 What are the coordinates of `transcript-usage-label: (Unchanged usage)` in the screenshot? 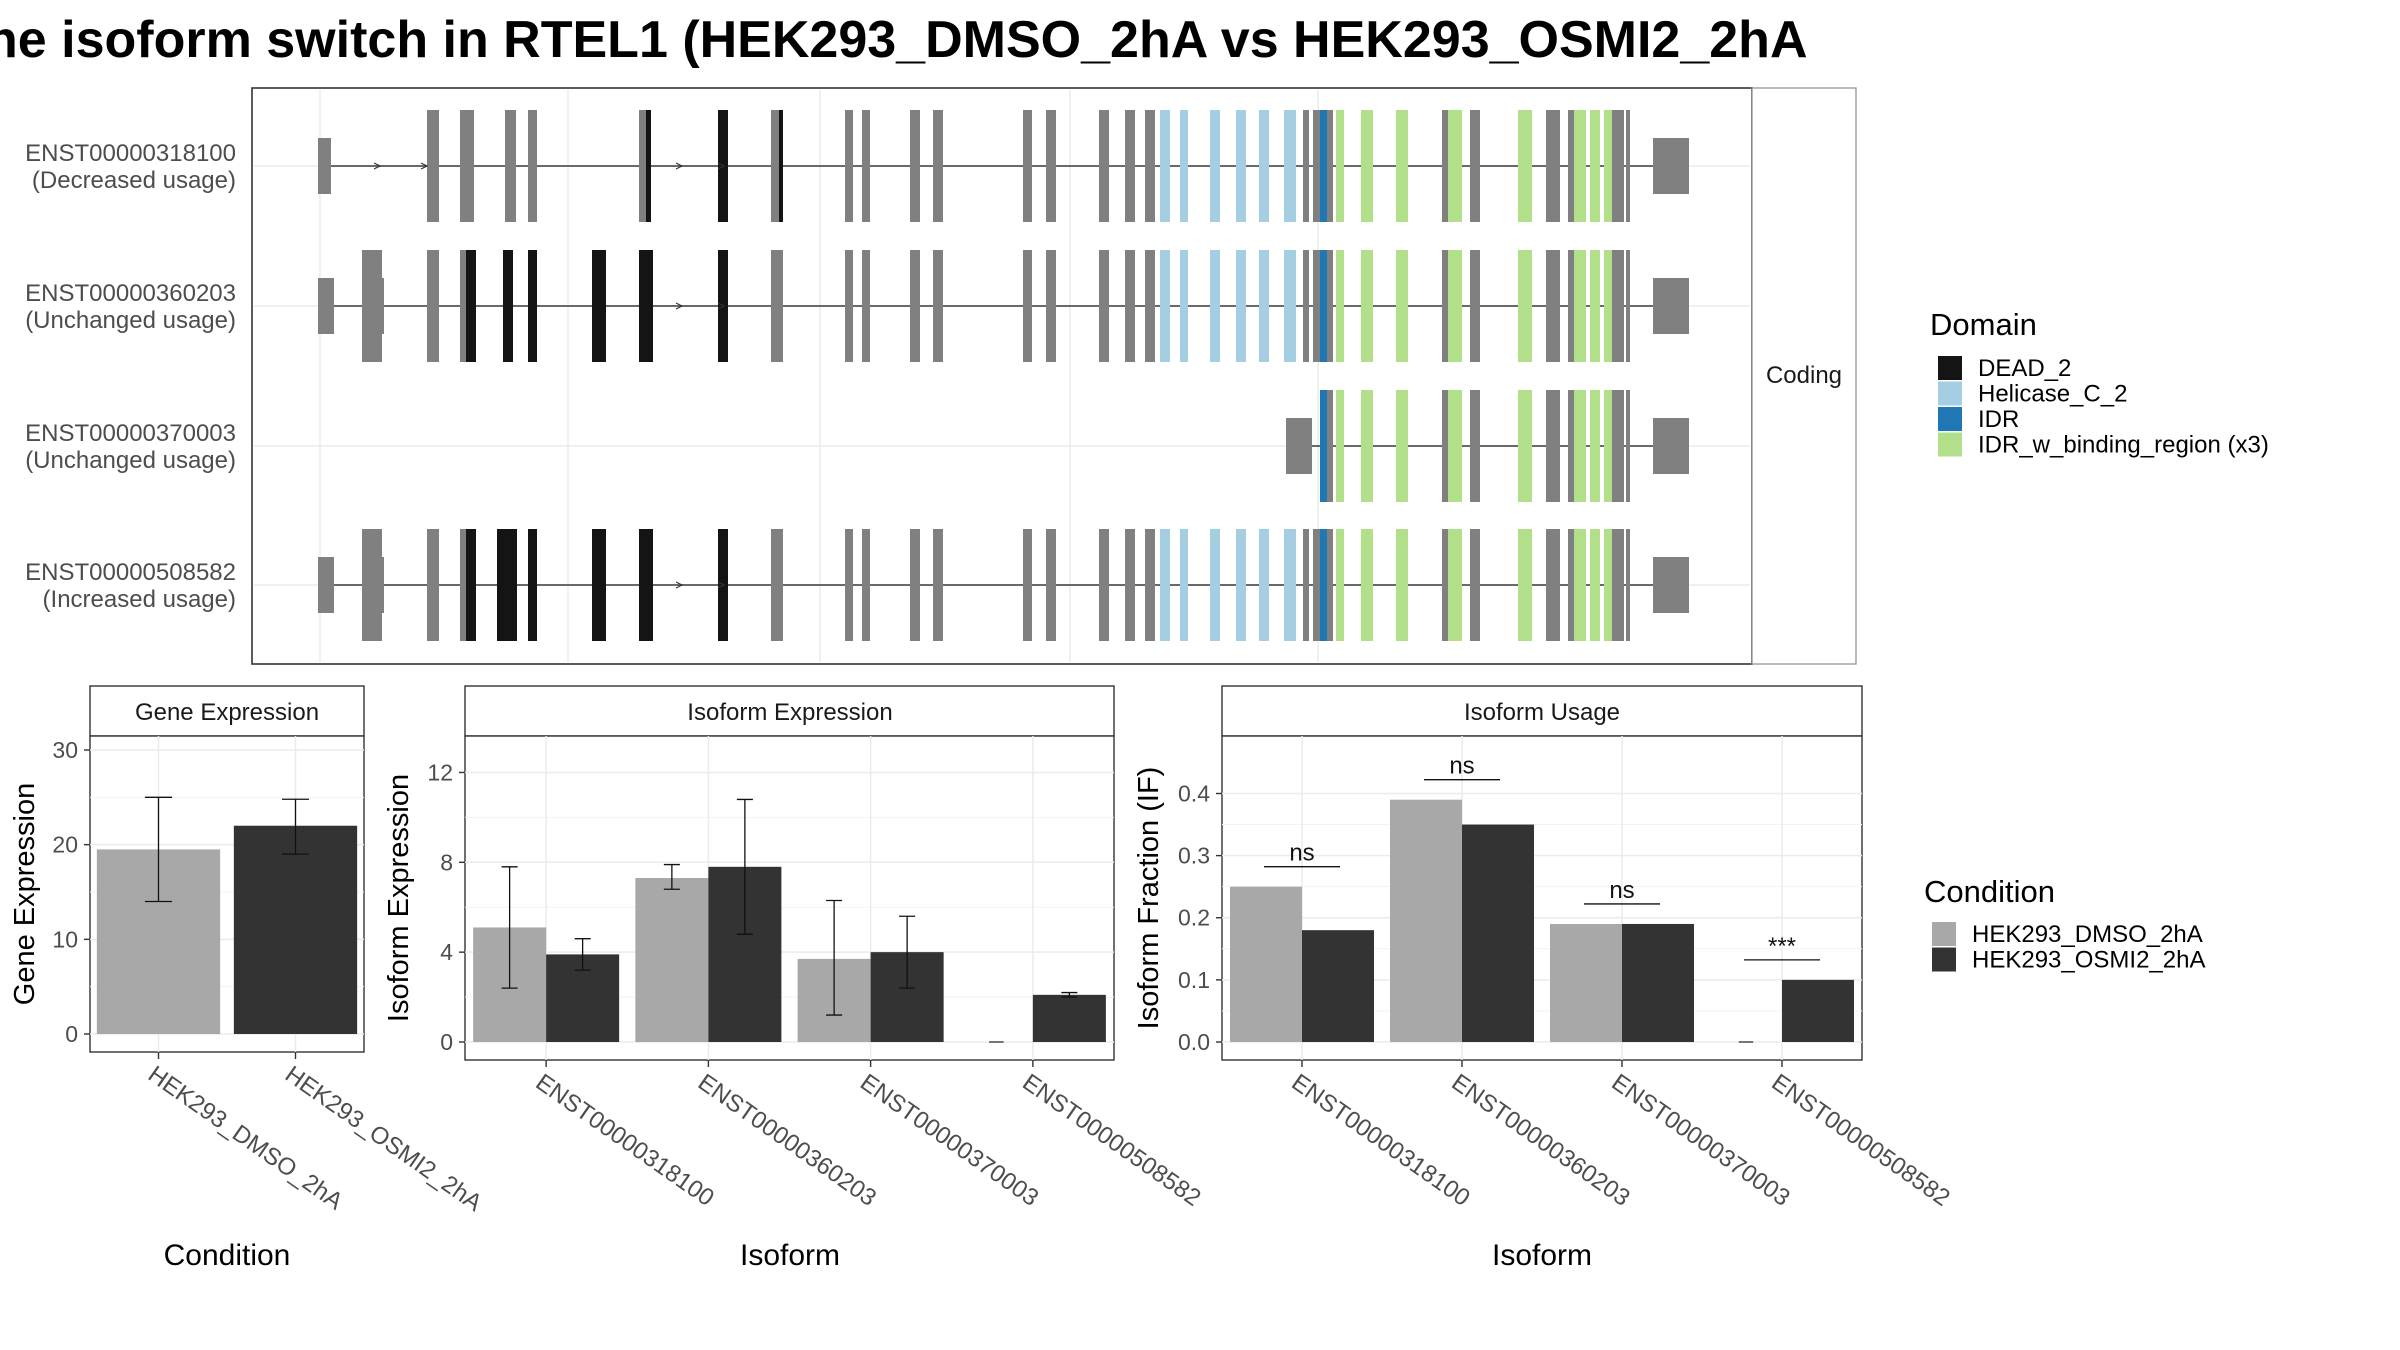 It's located at (130, 460).